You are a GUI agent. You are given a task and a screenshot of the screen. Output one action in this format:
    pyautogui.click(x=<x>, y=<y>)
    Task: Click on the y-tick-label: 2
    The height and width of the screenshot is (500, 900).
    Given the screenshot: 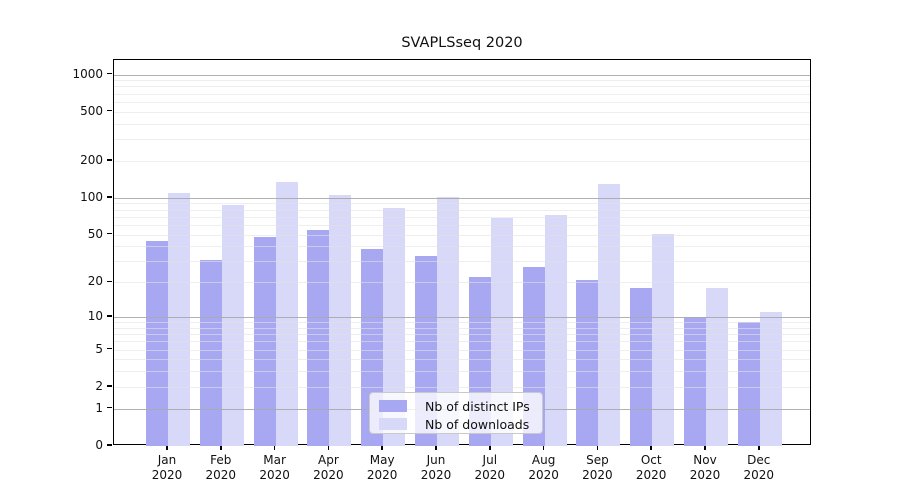 What is the action you would take?
    pyautogui.click(x=99, y=385)
    